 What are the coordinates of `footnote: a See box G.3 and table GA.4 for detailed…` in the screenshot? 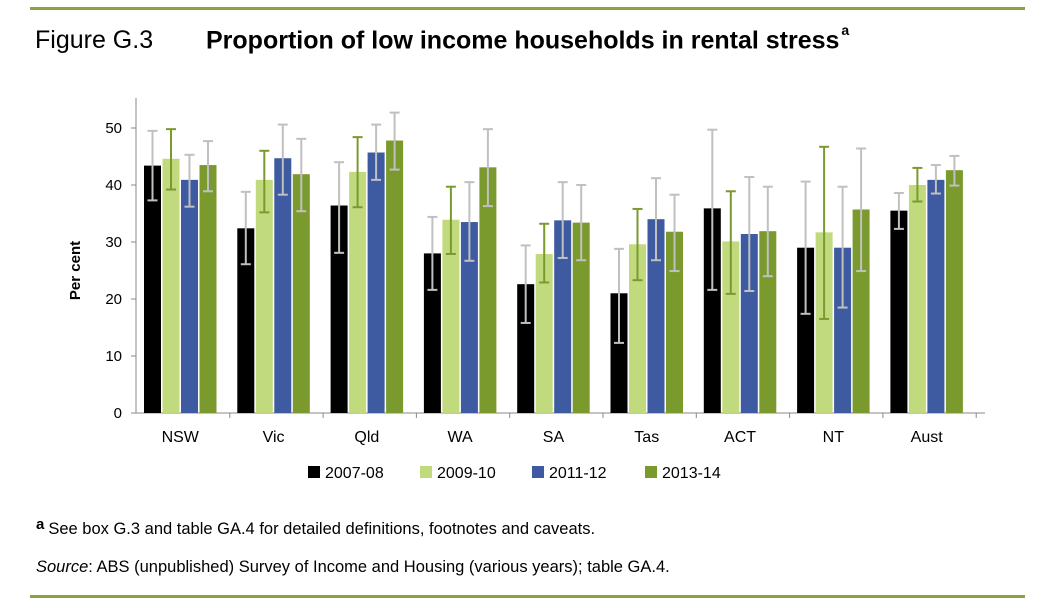 It's located at (316, 527).